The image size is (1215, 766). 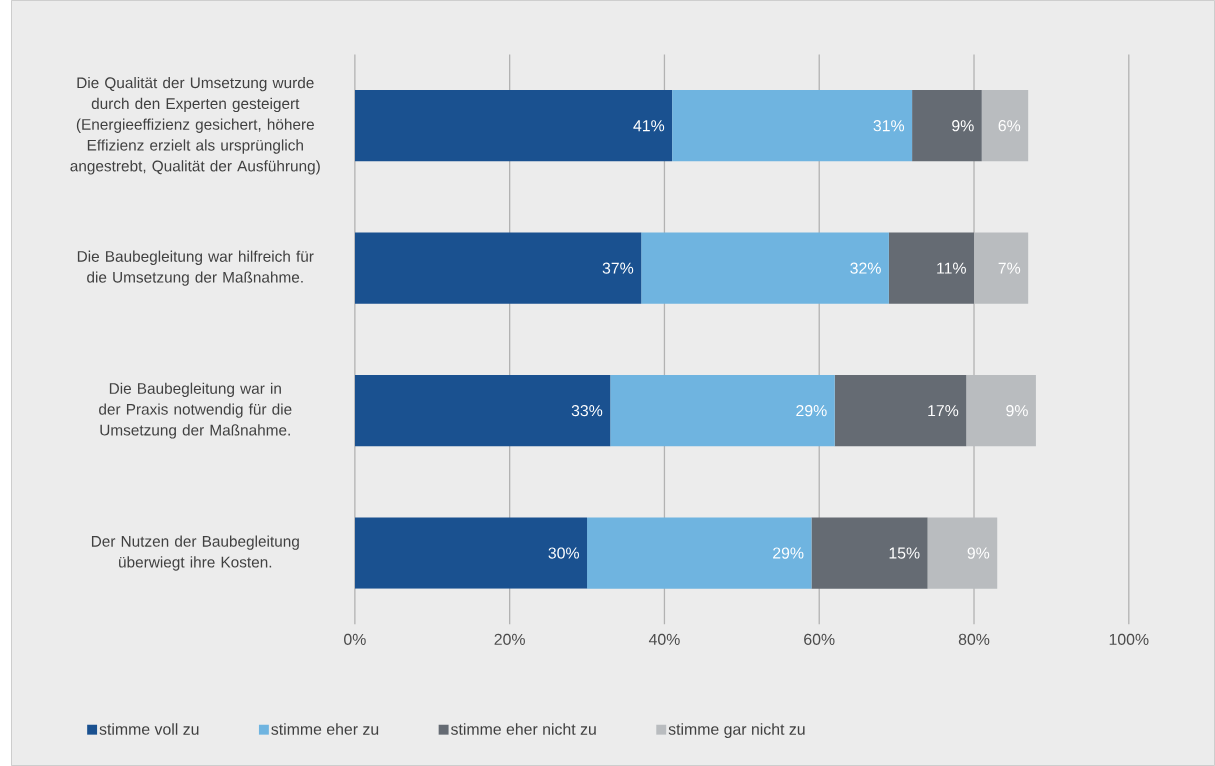 What do you see at coordinates (943, 411) in the screenshot?
I see `data-label: 17%` at bounding box center [943, 411].